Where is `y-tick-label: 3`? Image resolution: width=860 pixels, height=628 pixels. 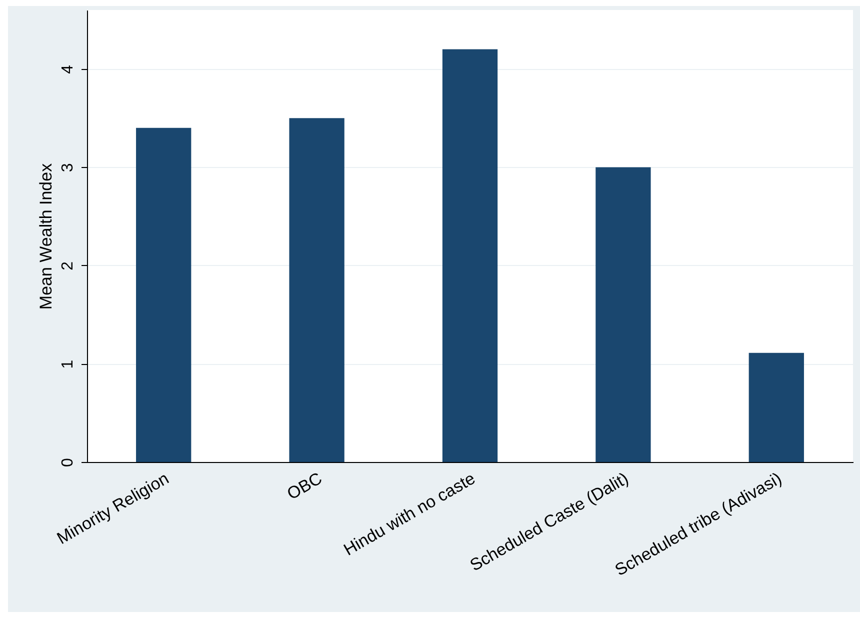 y-tick-label: 3 is located at coordinates (68, 167).